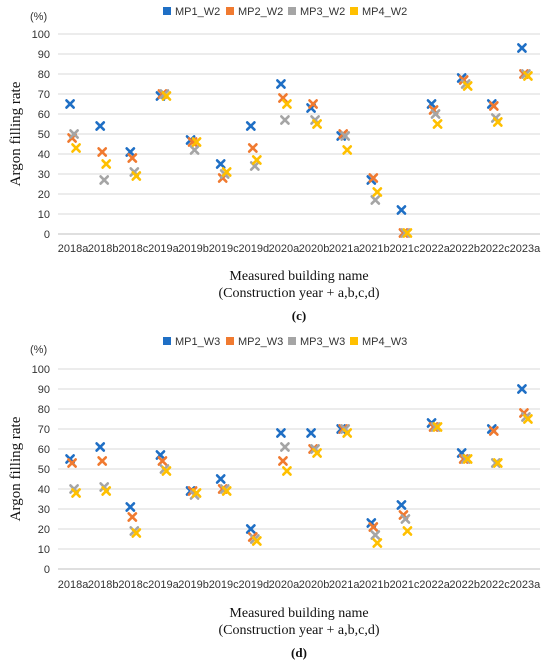  What do you see at coordinates (344, 585) in the screenshot?
I see `x-tick-label: 2021a` at bounding box center [344, 585].